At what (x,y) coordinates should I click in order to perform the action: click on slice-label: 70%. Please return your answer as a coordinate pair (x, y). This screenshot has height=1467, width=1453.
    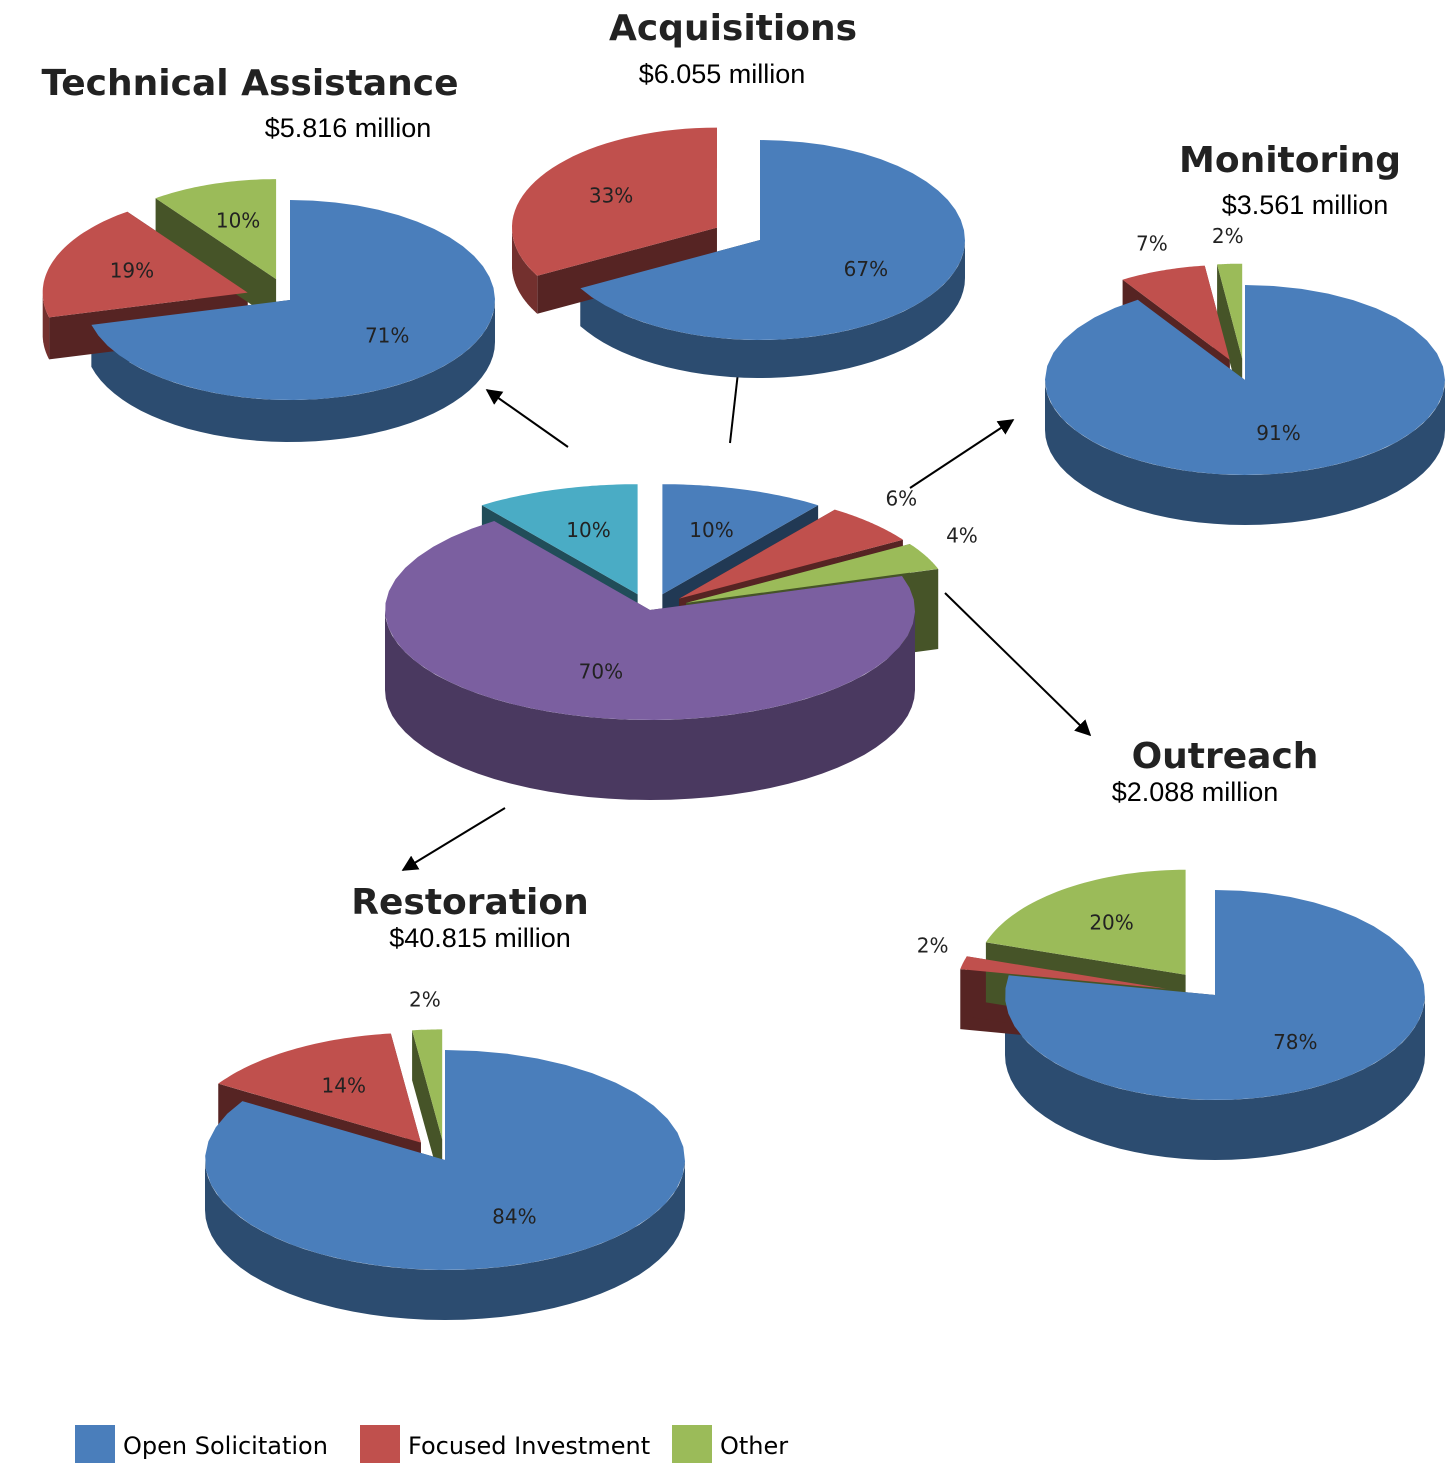
    Looking at the image, I should click on (601, 671).